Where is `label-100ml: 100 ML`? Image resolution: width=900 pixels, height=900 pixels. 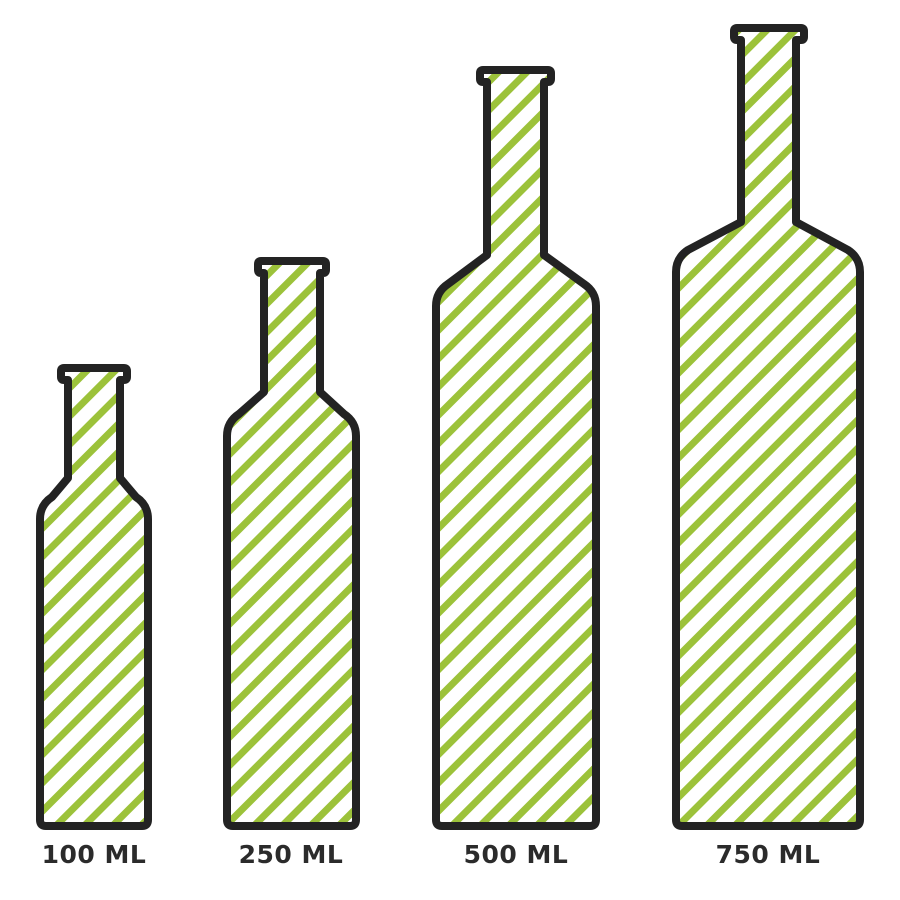 label-100ml: 100 ML is located at coordinates (94, 854).